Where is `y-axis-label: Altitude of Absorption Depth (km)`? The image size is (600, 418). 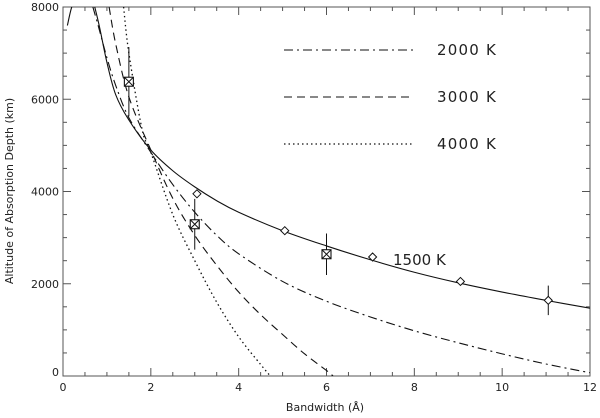
y-axis-label: Altitude of Absorption Depth (km) is located at coordinates (9, 191).